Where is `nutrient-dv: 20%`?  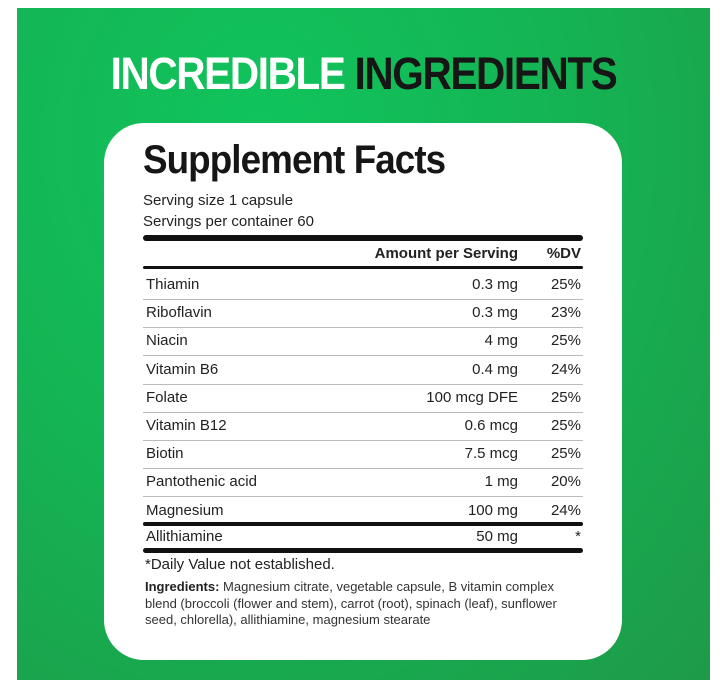 nutrient-dv: 20% is located at coordinates (565, 482).